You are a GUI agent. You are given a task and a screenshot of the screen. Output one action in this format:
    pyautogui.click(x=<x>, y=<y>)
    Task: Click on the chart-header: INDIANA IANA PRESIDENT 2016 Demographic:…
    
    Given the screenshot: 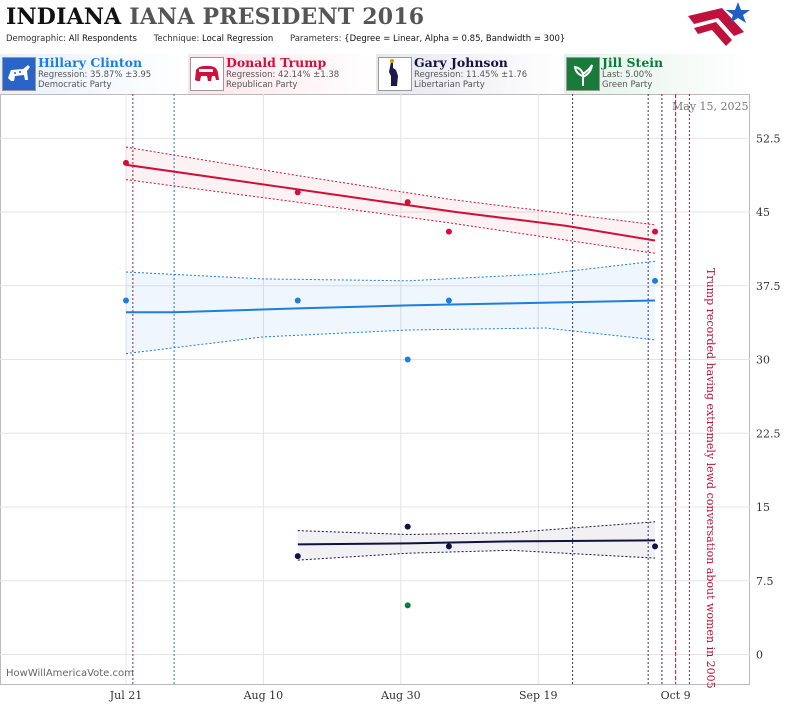 What is the action you would take?
    pyautogui.click(x=375, y=26)
    